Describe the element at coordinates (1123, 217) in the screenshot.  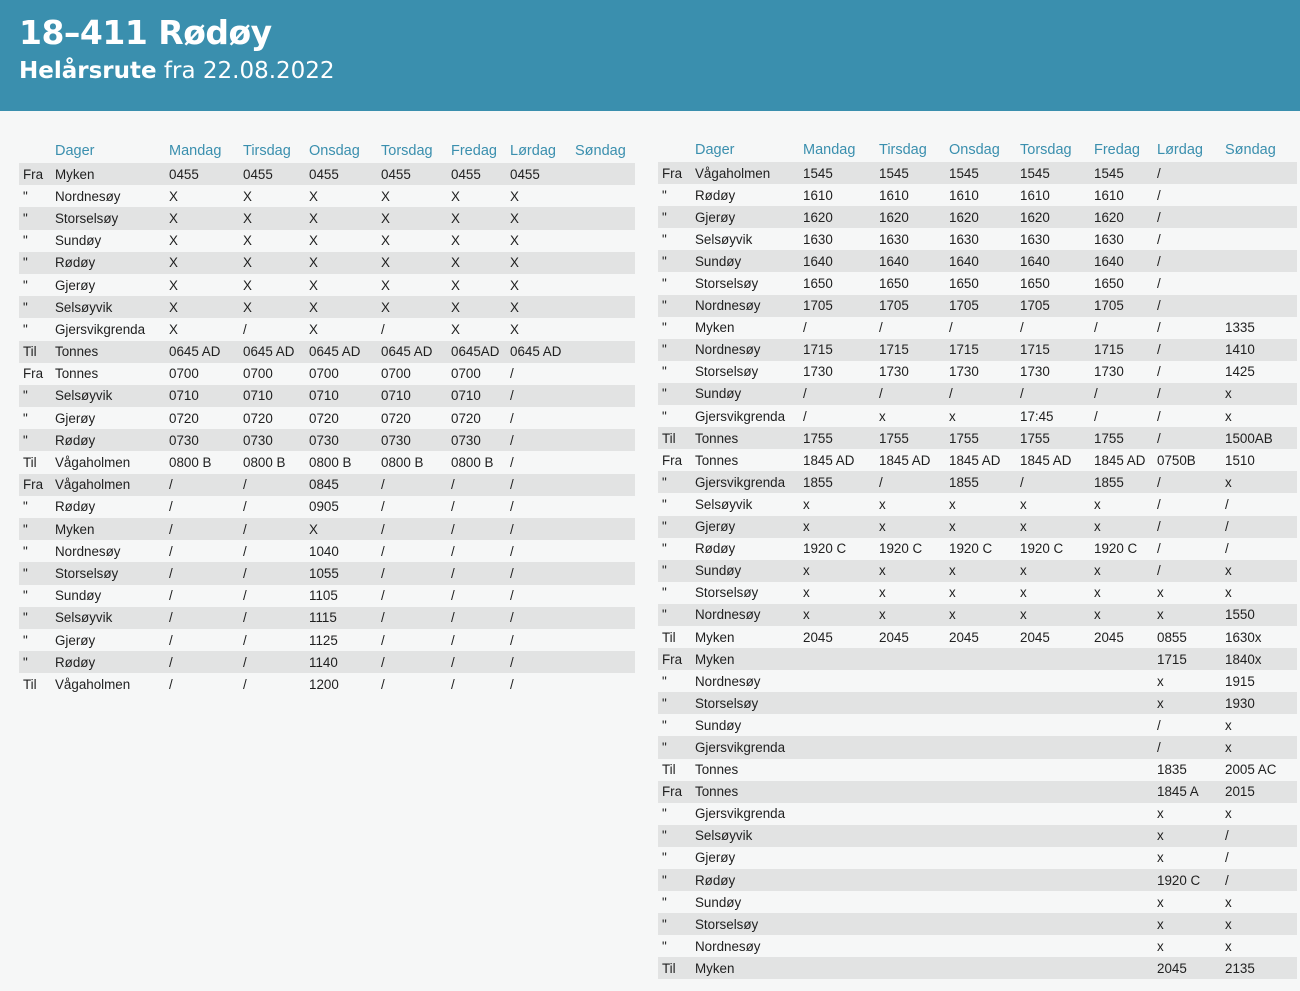
I see `time-cell: 1620` at that location.